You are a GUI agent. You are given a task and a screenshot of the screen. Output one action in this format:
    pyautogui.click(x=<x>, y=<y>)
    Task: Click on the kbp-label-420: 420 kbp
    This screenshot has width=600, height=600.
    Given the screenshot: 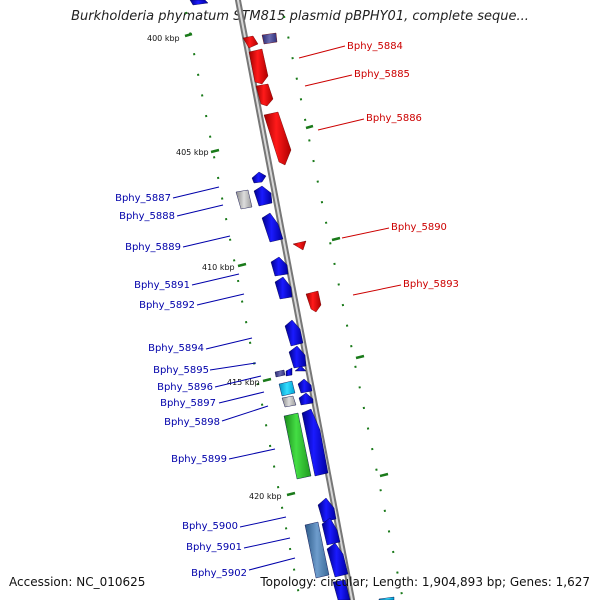 What is the action you would take?
    pyautogui.click(x=265, y=496)
    